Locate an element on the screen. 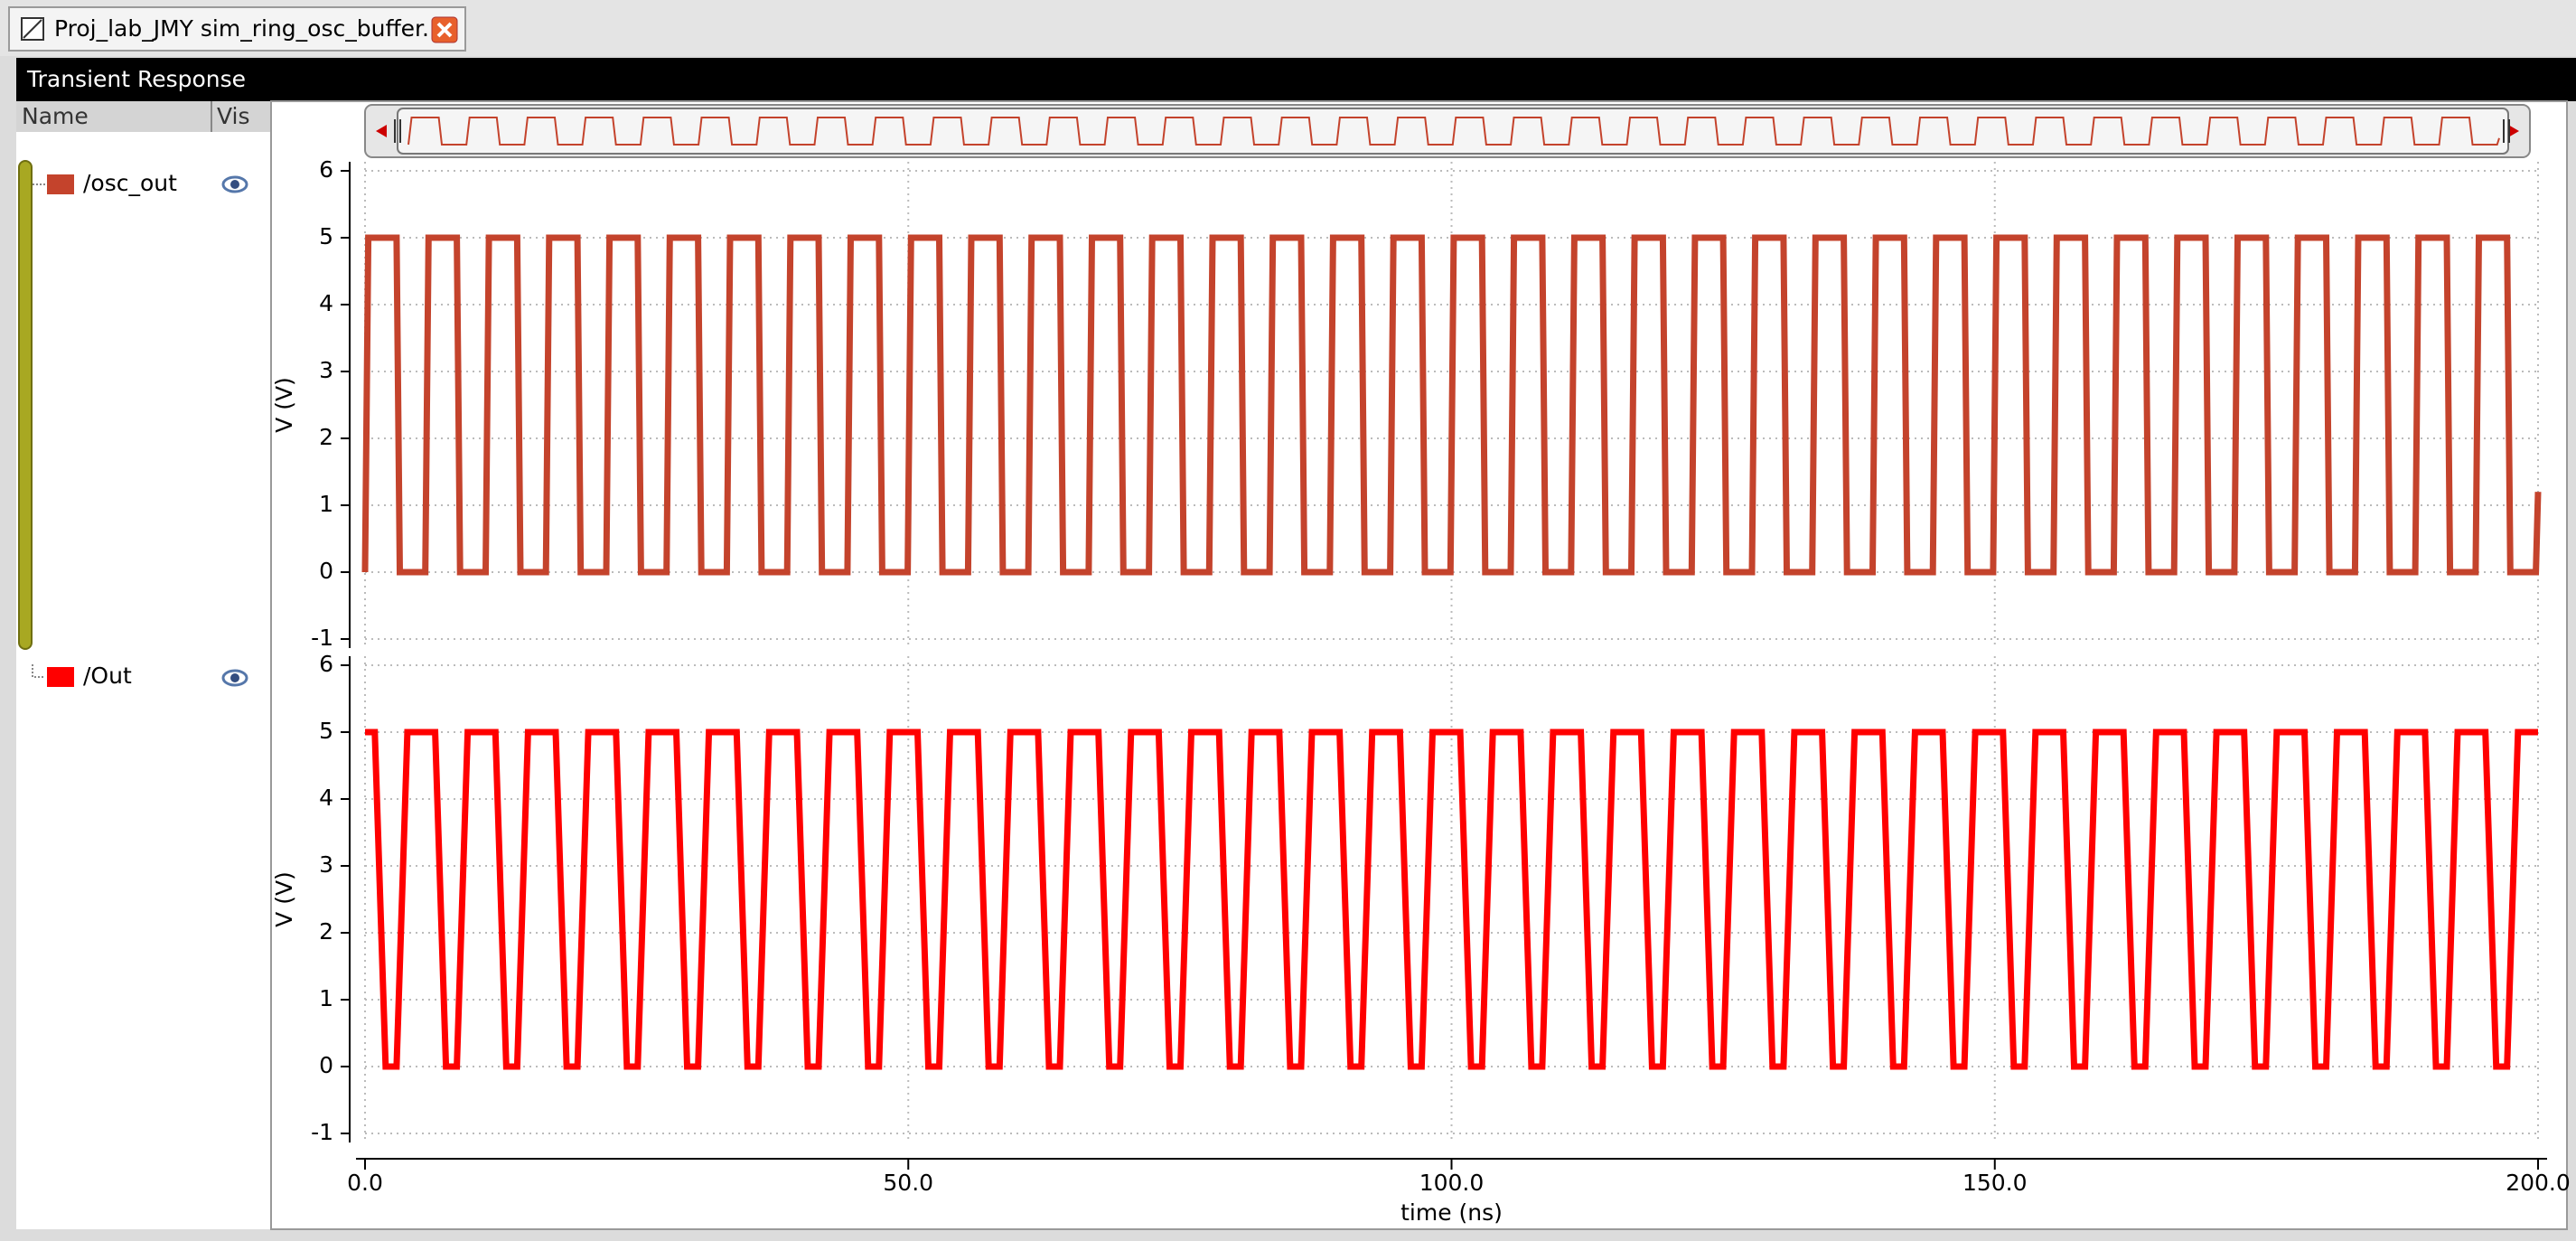 The height and width of the screenshot is (1241, 2576). tree-line is located at coordinates (38, 671).